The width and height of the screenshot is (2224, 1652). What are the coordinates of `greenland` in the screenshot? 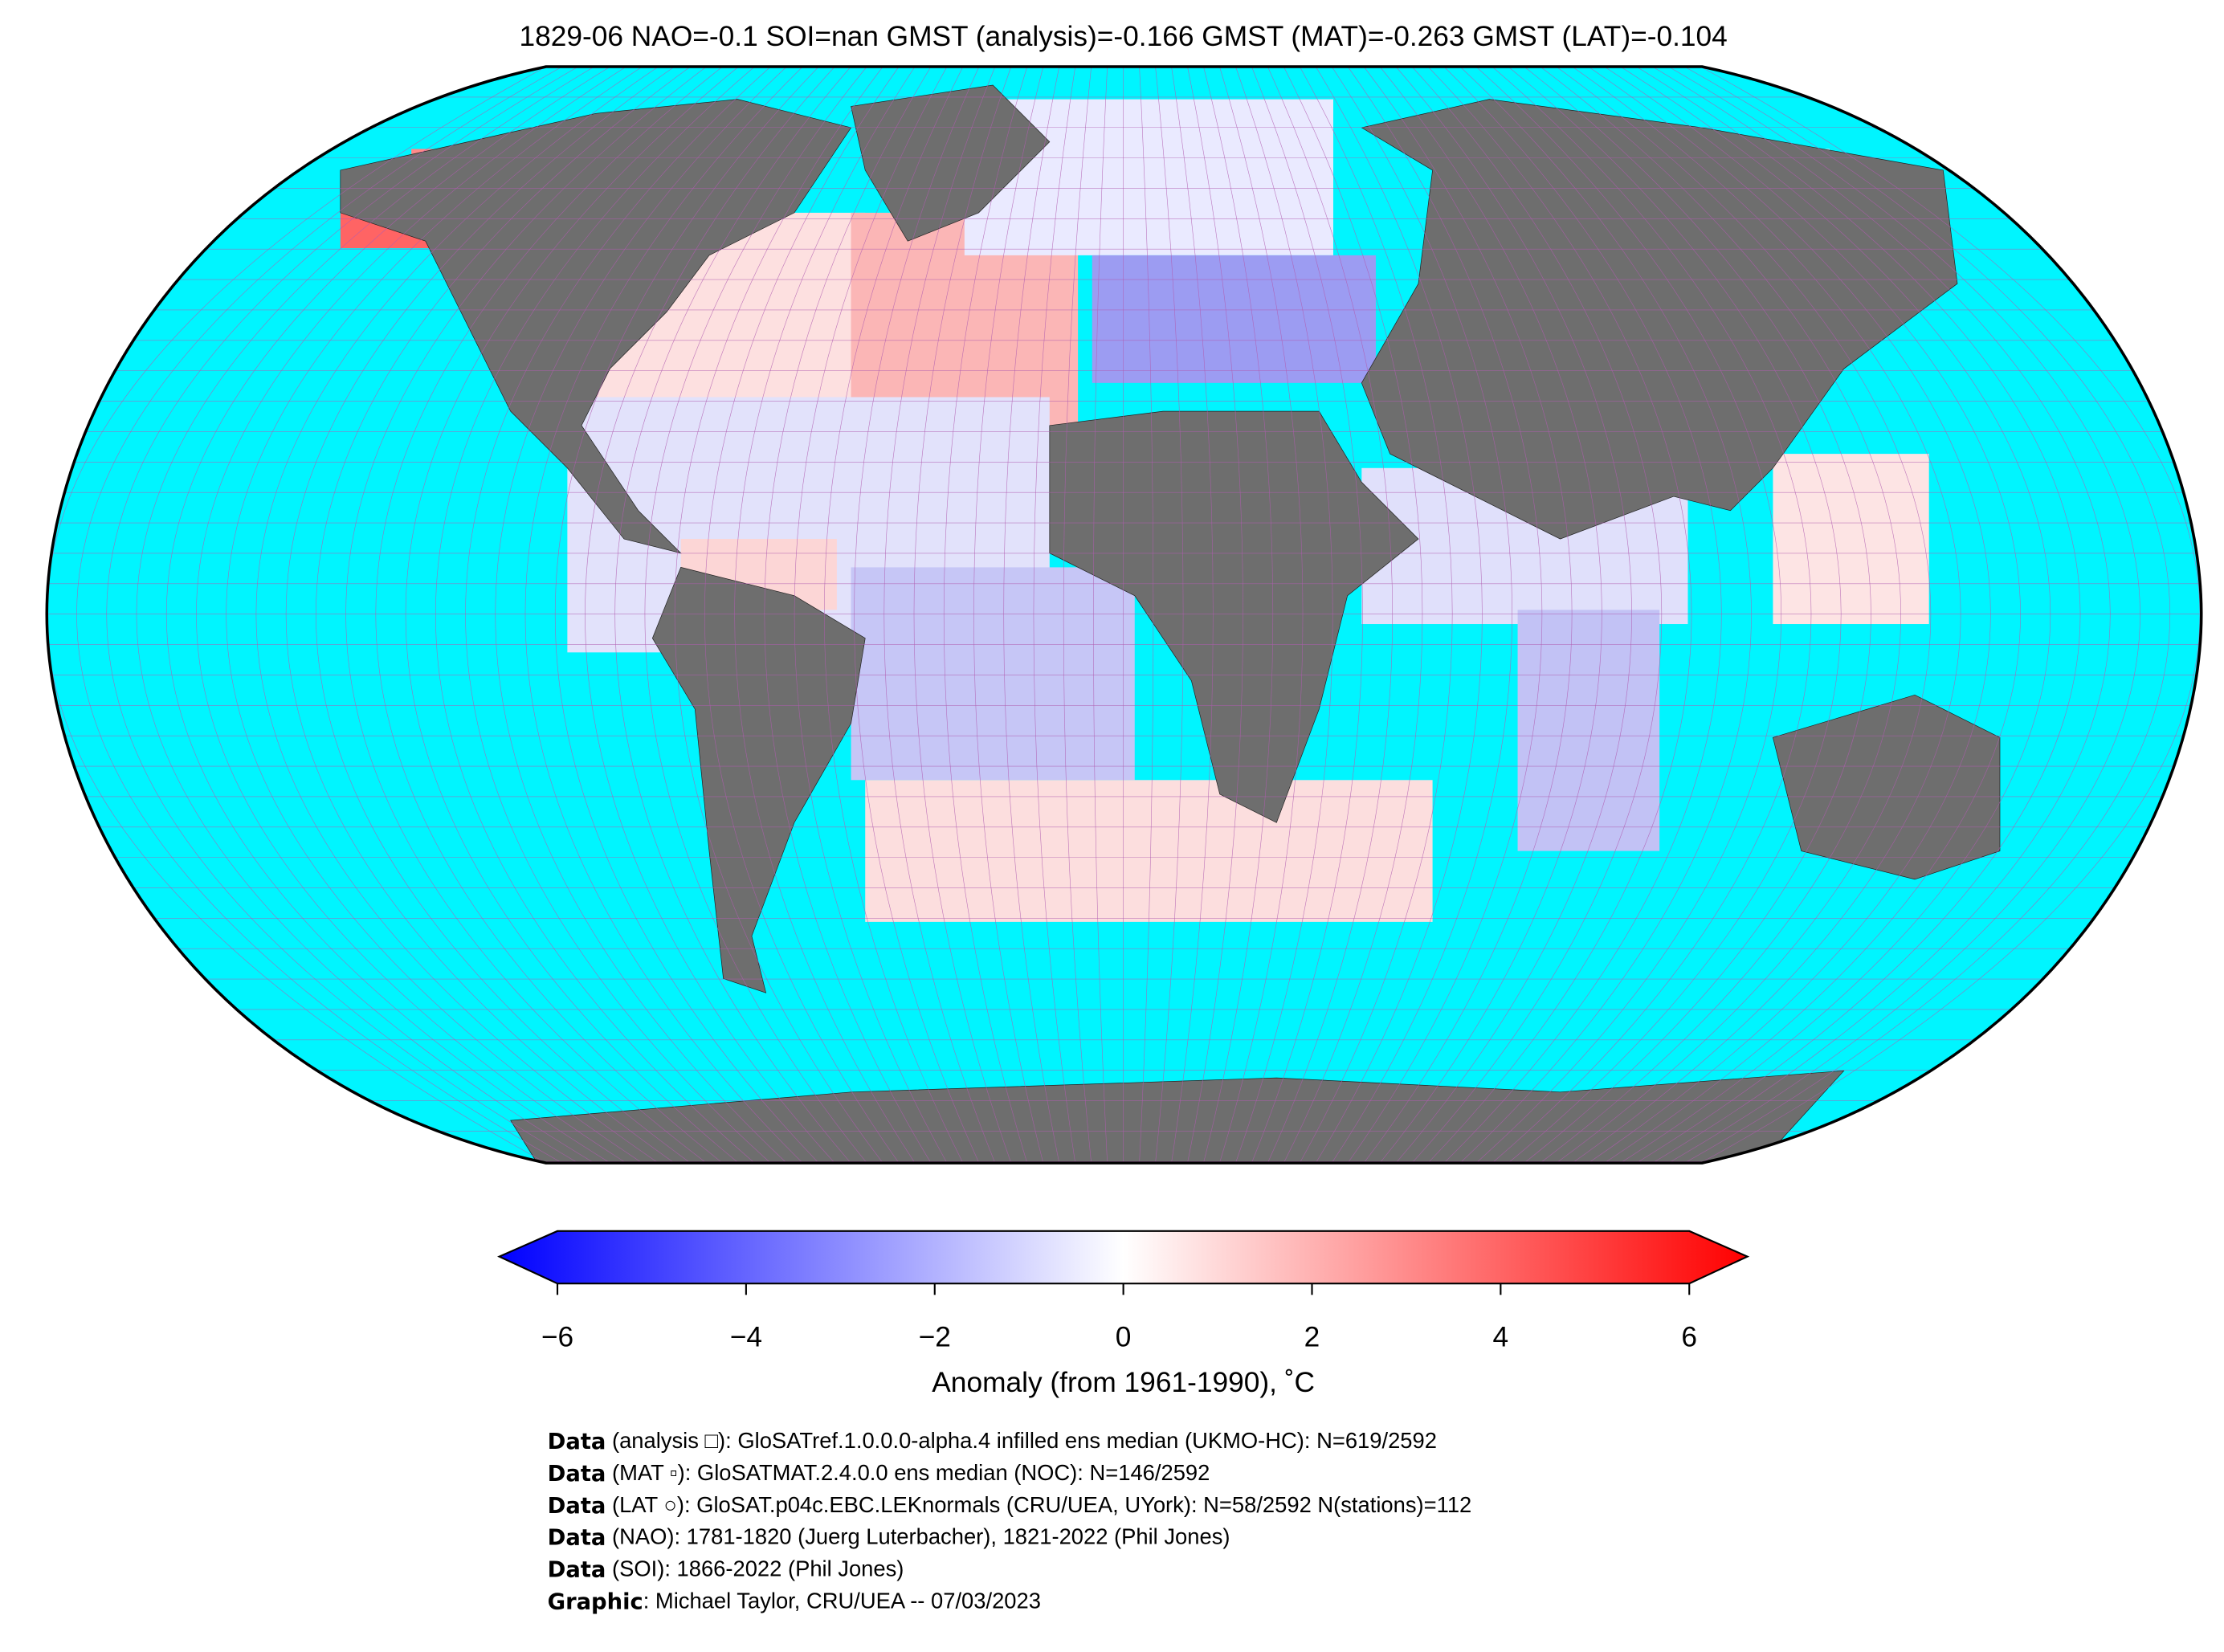 It's located at (951, 163).